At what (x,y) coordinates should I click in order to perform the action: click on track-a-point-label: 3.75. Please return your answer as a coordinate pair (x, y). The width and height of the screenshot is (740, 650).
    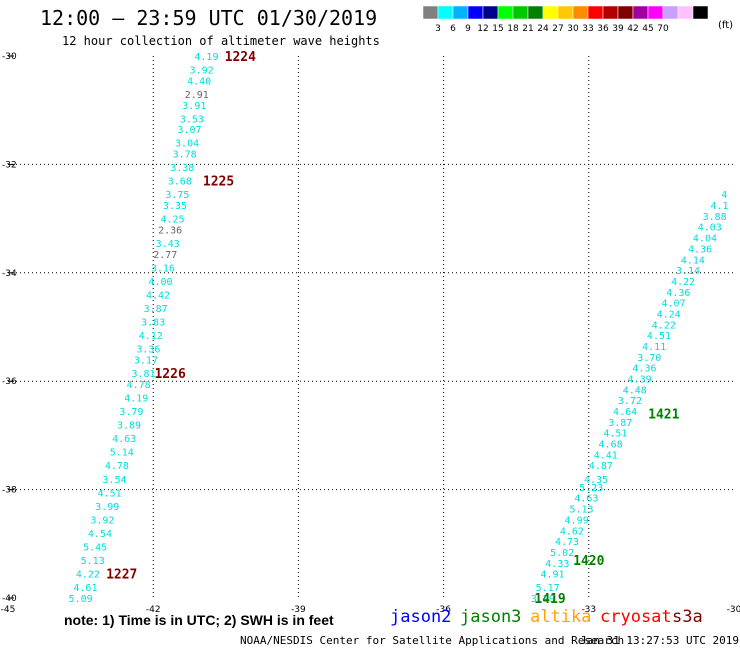
    Looking at the image, I should click on (177, 195).